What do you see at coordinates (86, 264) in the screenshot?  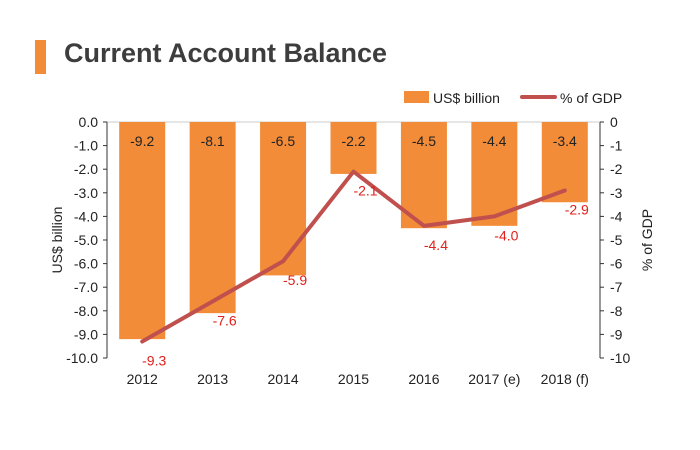 I see `y-tick-label: -6.0` at bounding box center [86, 264].